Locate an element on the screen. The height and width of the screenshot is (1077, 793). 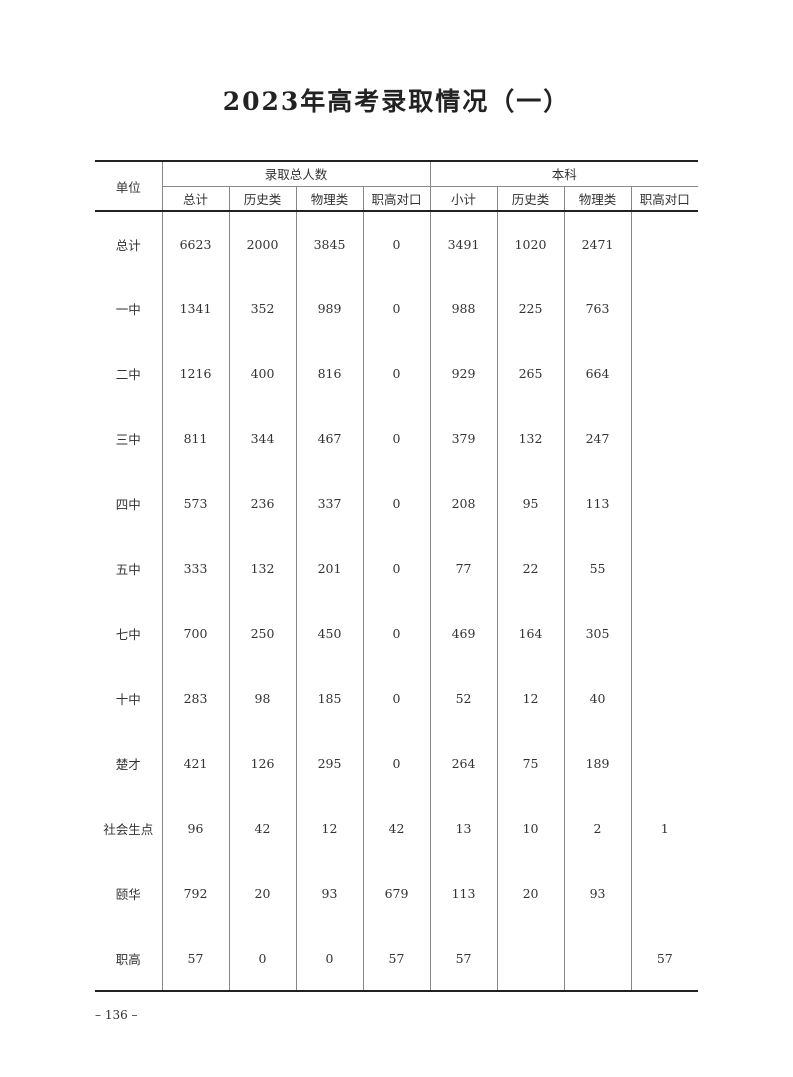
table-row: 楚才 421 126 295 0 264 75 189 is located at coordinates (397, 763).